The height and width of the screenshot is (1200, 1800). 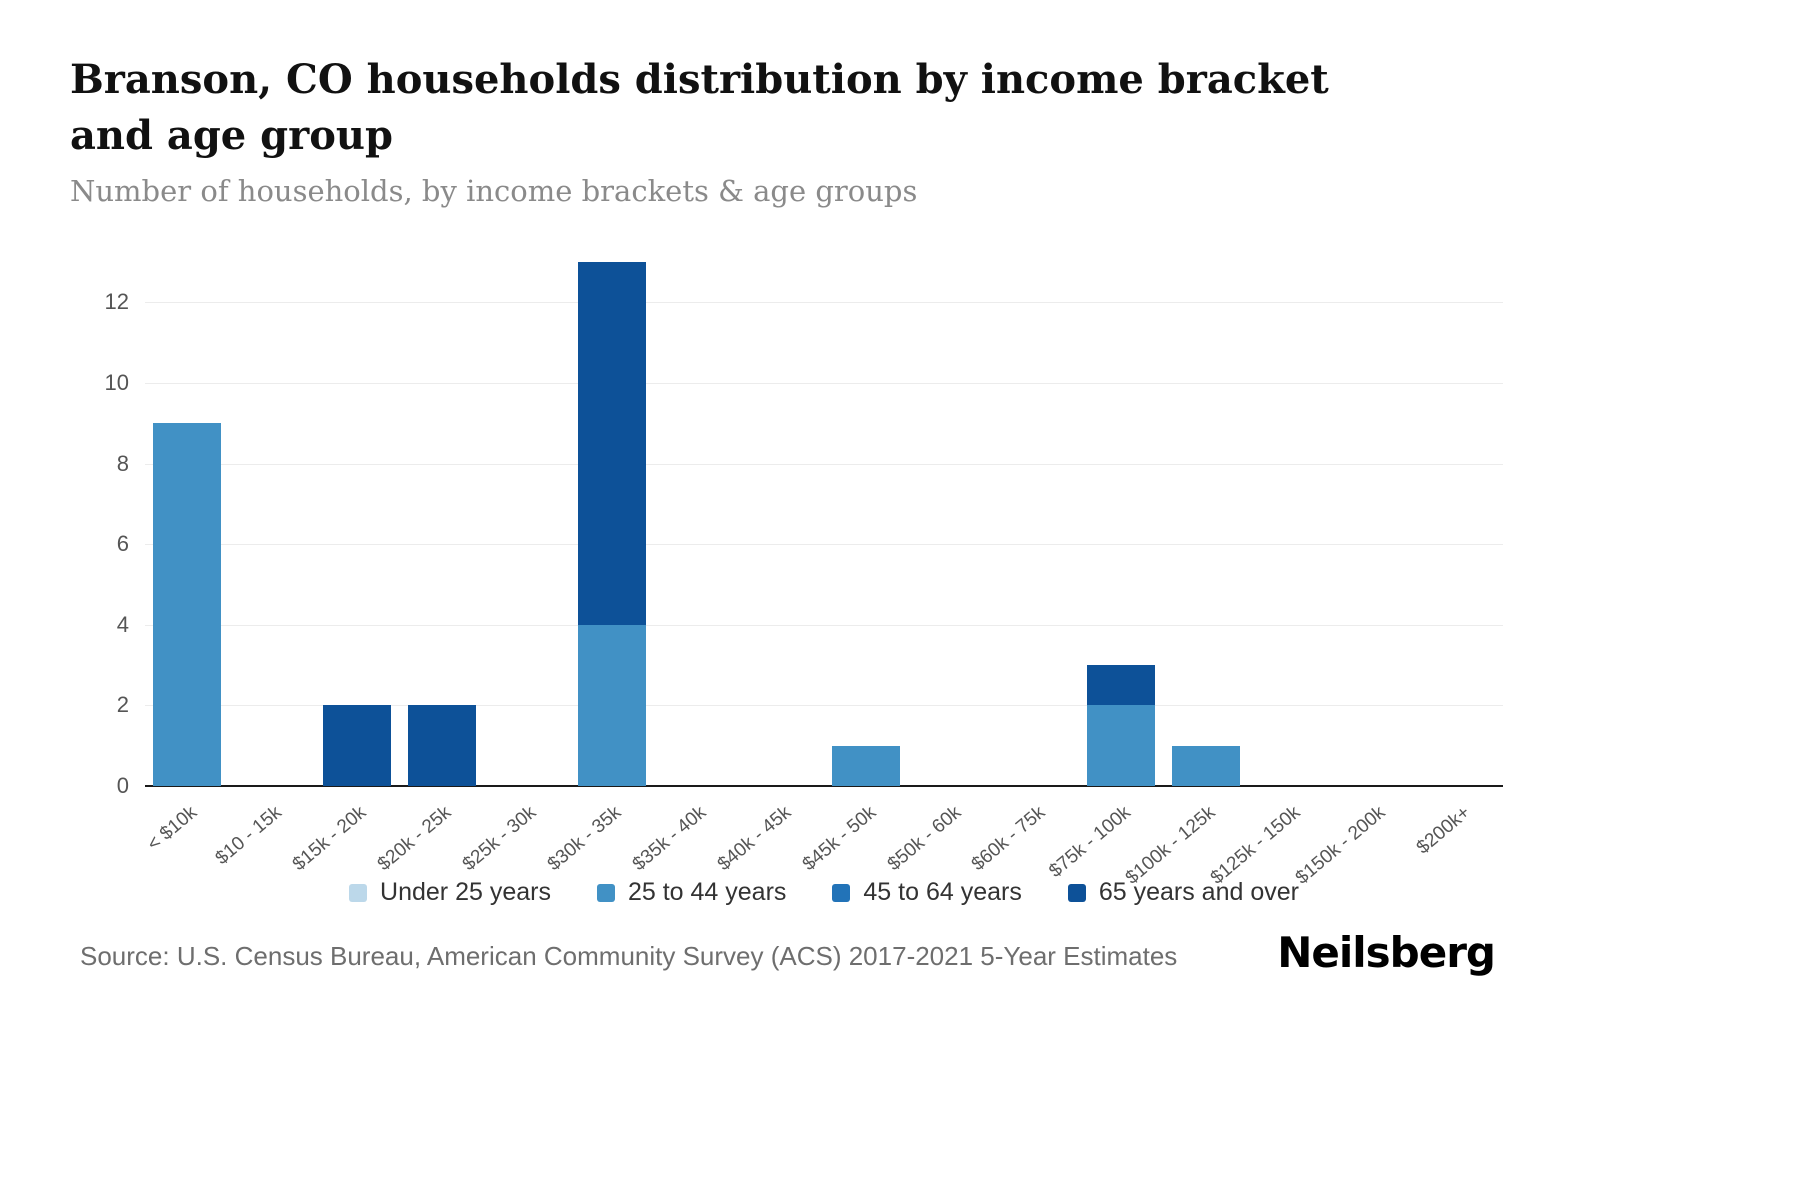 I want to click on y-tick-label: 0, so click(x=122, y=785).